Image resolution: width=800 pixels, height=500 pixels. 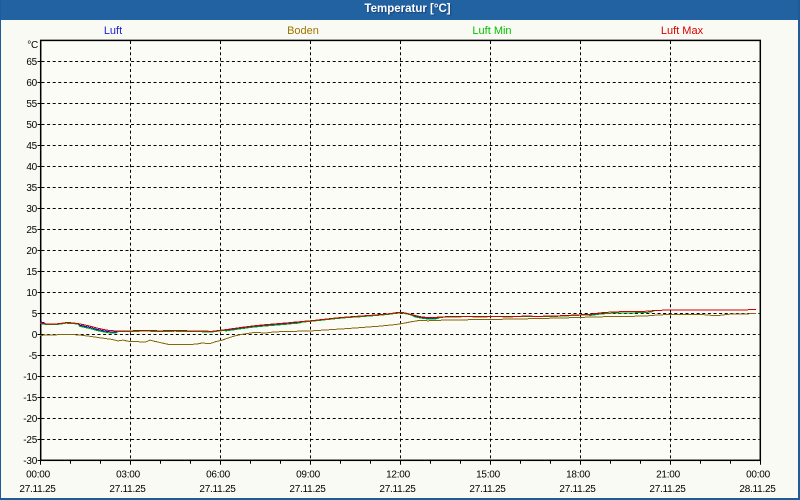 I want to click on svg-text: 25, so click(x=31, y=230).